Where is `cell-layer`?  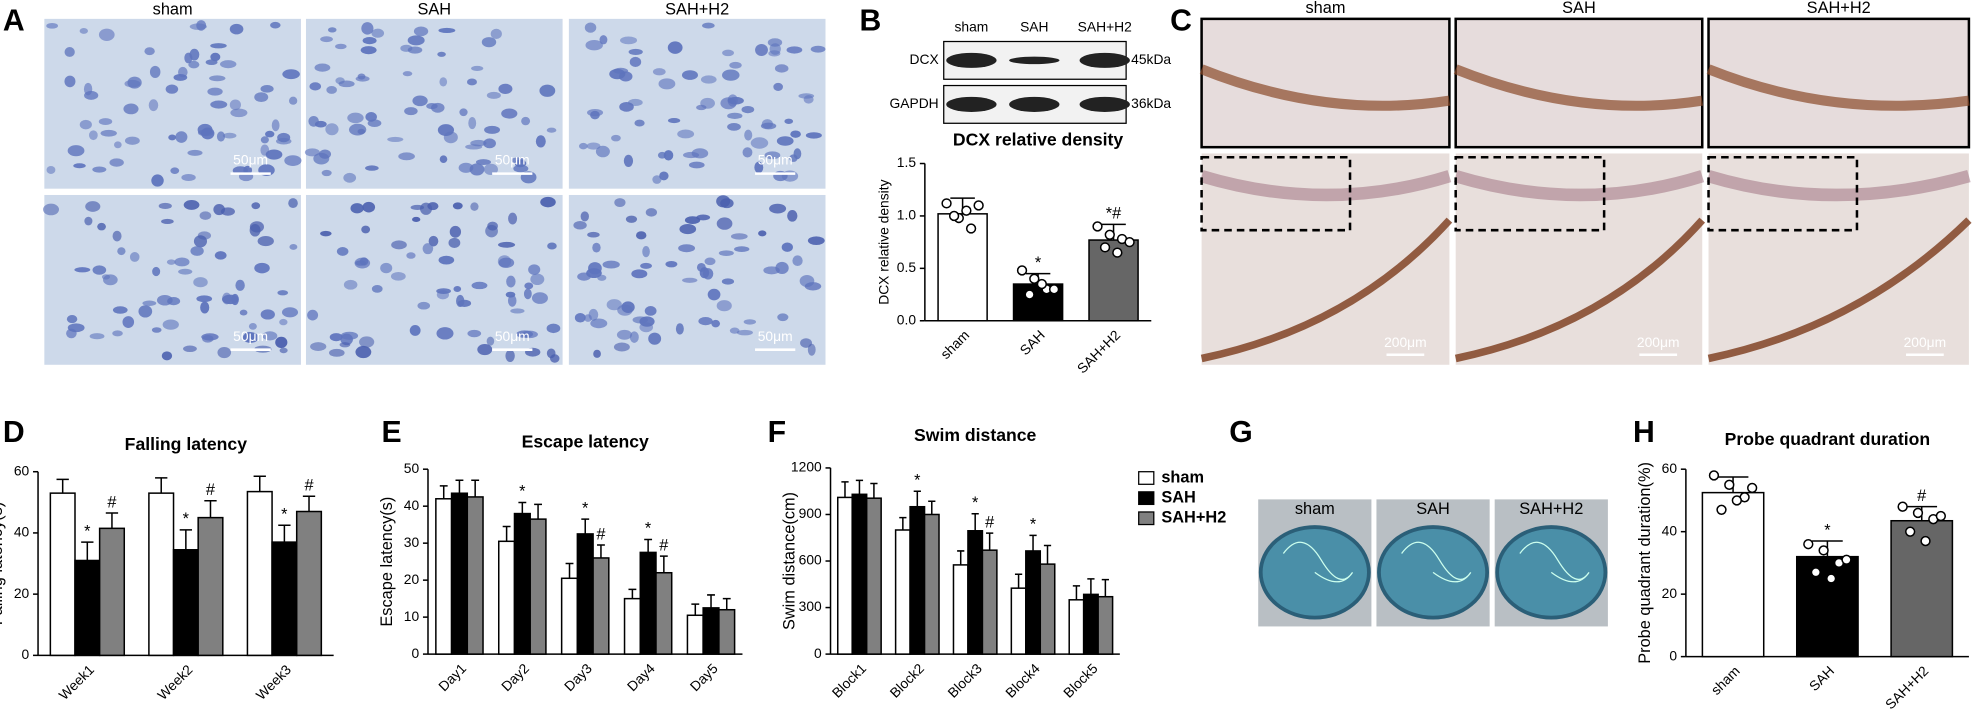 cell-layer is located at coordinates (1578, 87).